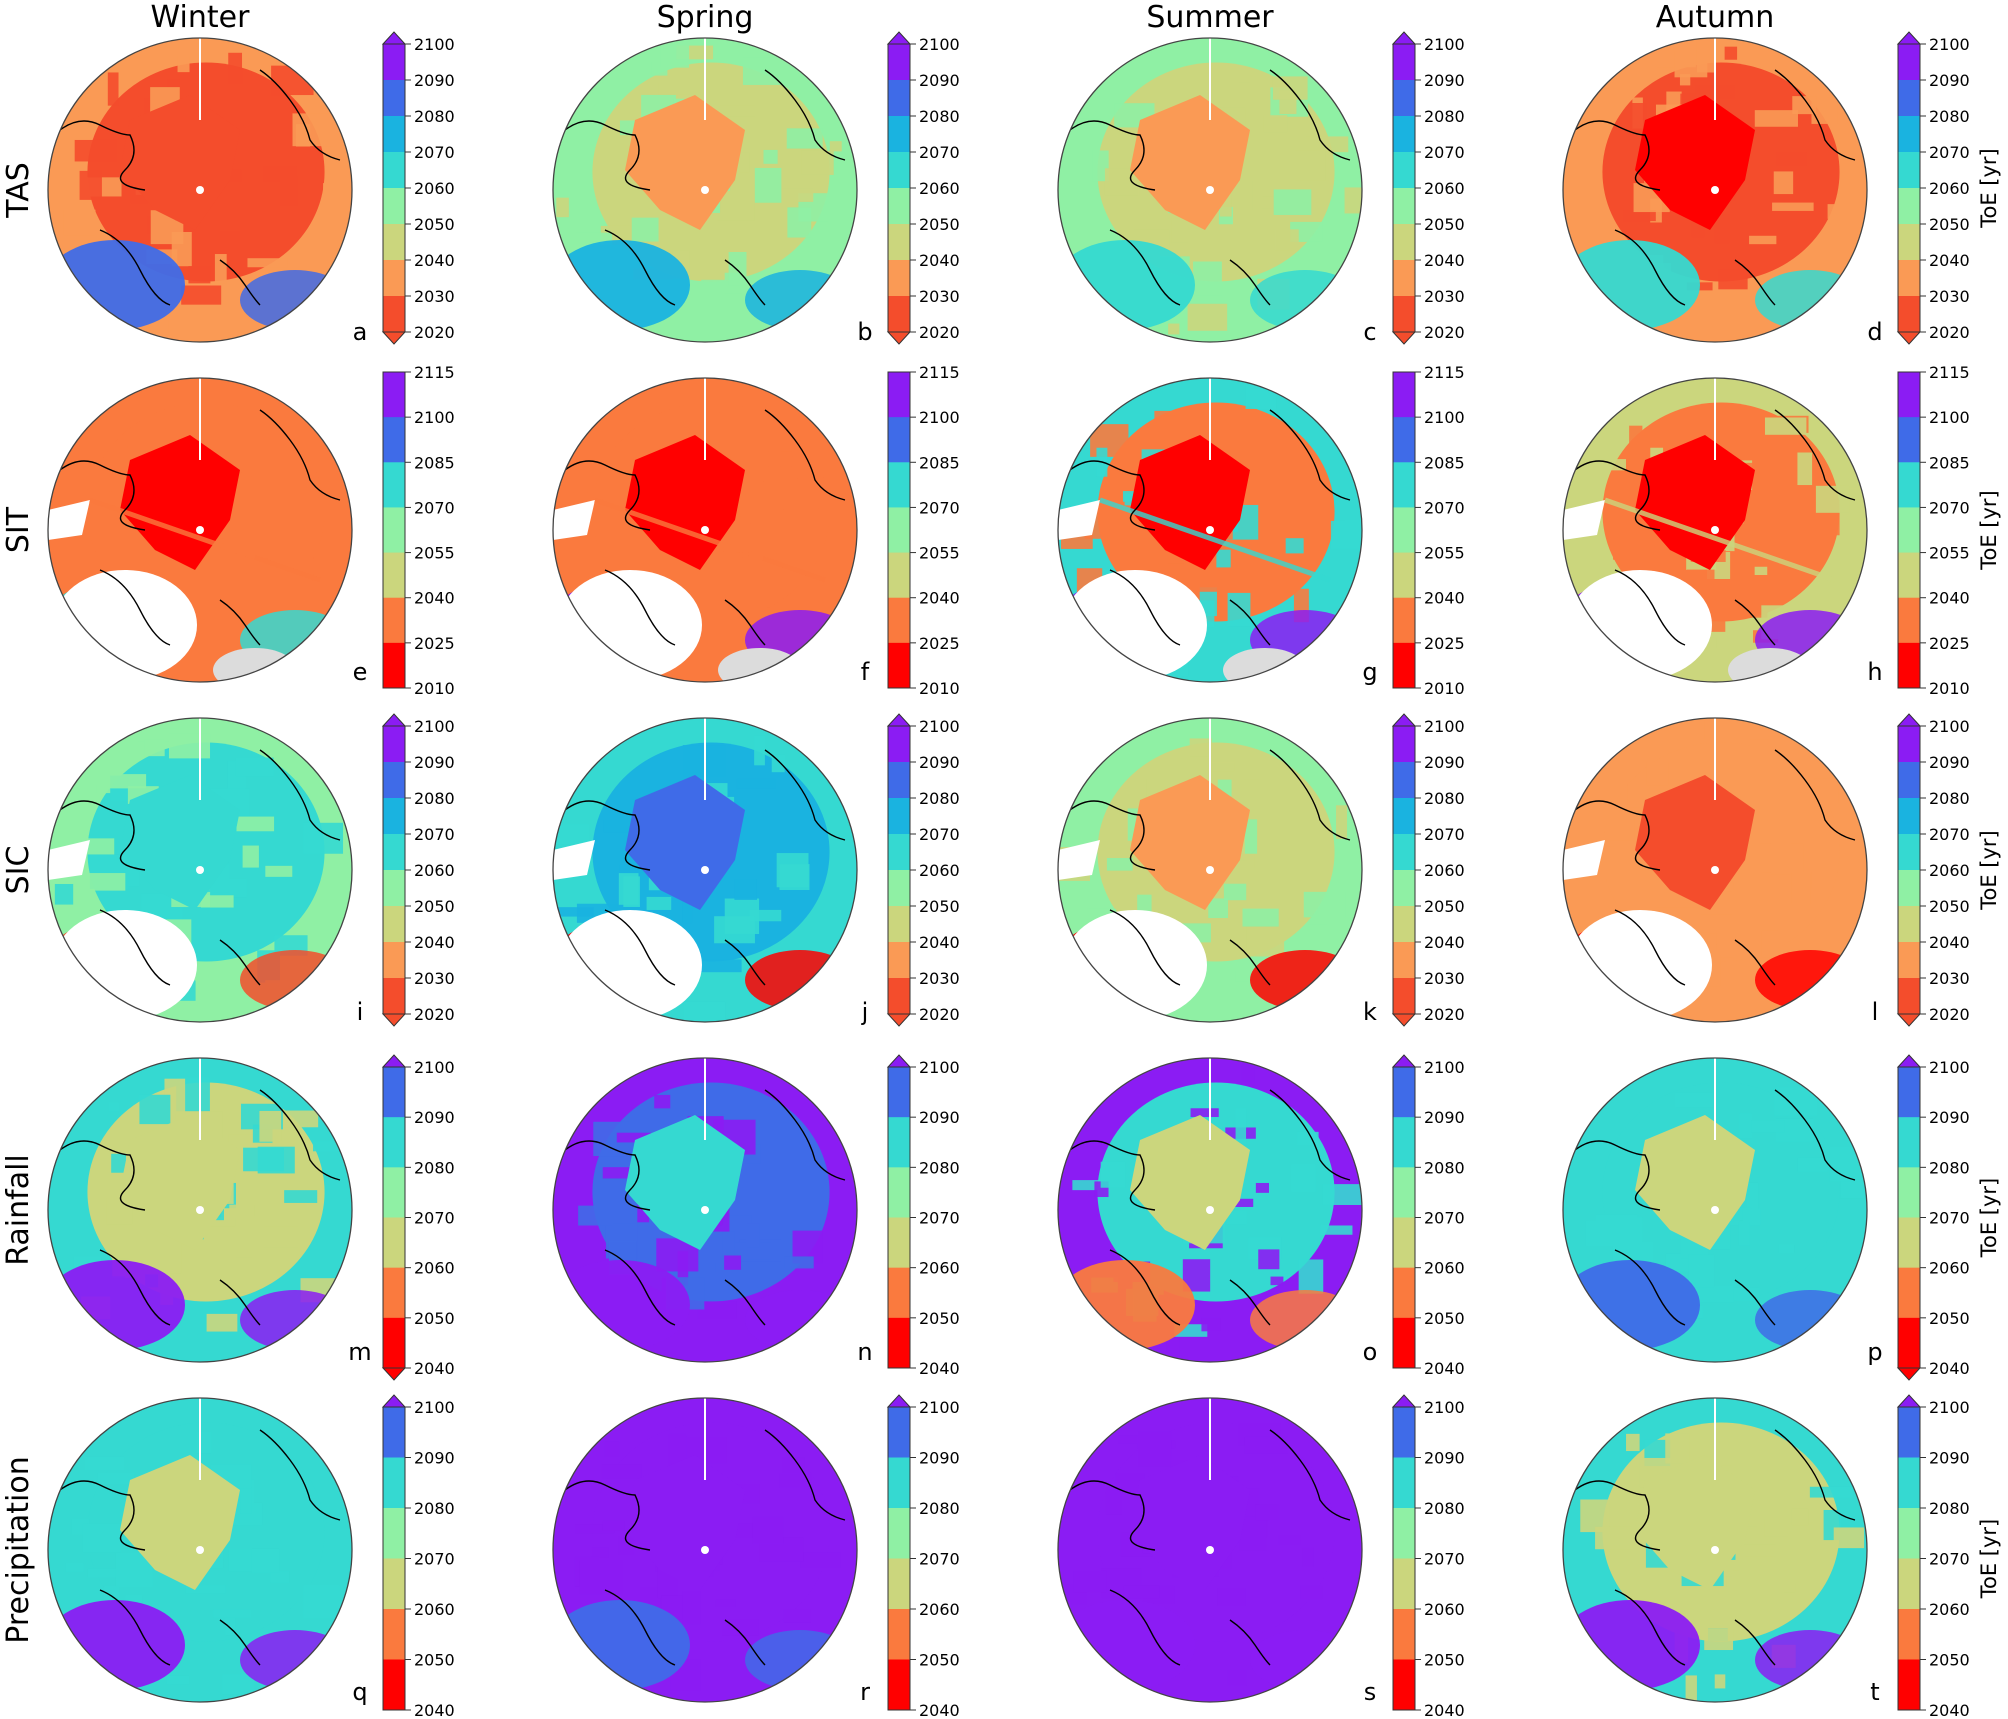 This screenshot has height=1719, width=2008. Describe the element at coordinates (711, 531) in the screenshot. I see `map-sit-spring: f` at that location.